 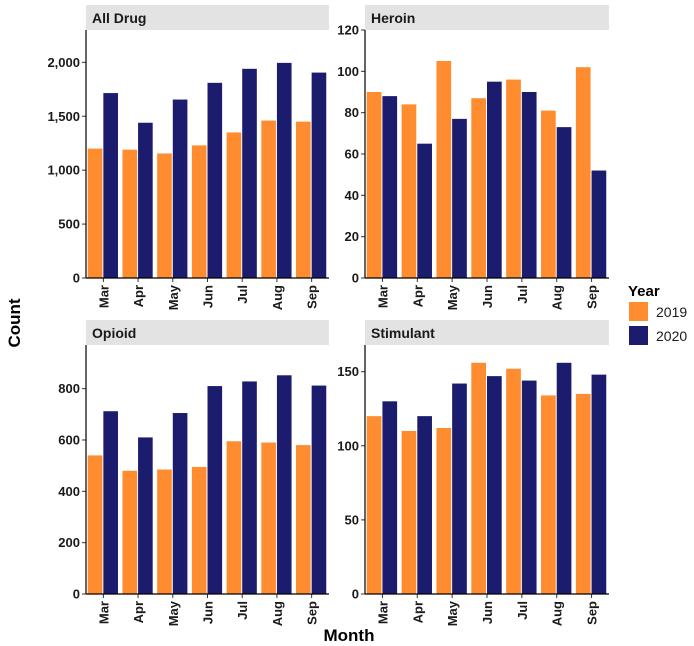 What do you see at coordinates (671, 312) in the screenshot?
I see `legend-label-2019: 2019` at bounding box center [671, 312].